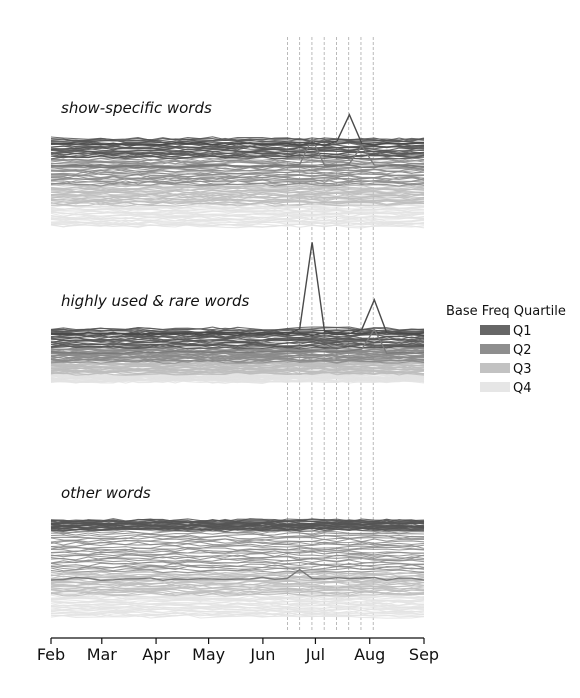  What do you see at coordinates (102, 654) in the screenshot?
I see `x-tick-label: Mar` at bounding box center [102, 654].